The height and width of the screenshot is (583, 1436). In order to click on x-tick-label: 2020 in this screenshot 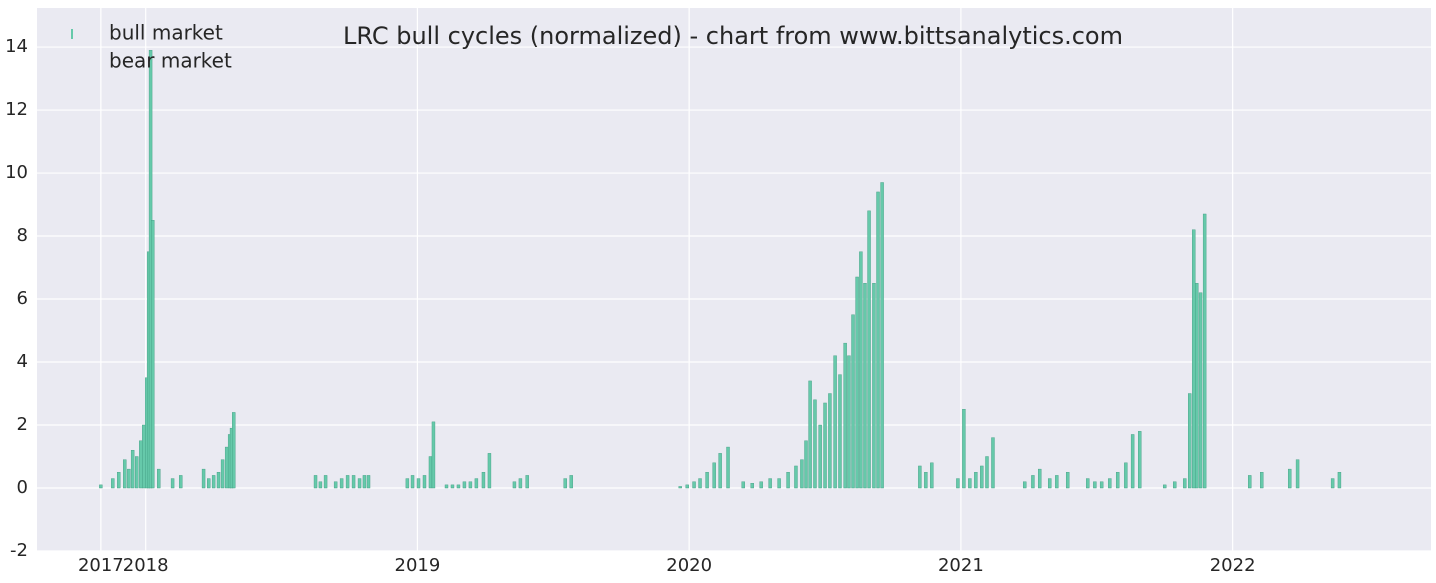, I will do `click(689, 565)`.